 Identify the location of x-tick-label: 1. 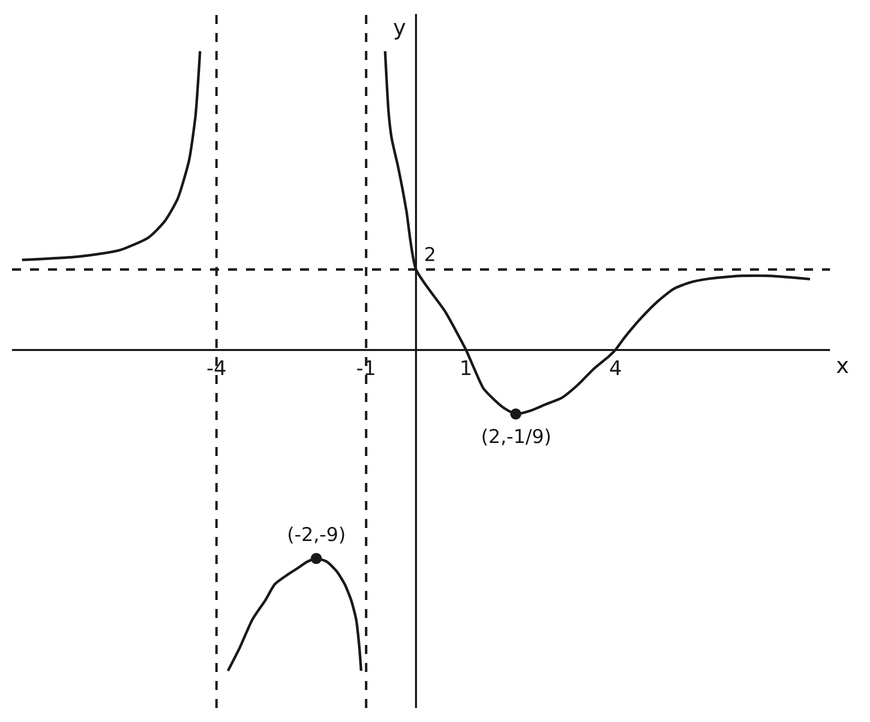
(466, 368).